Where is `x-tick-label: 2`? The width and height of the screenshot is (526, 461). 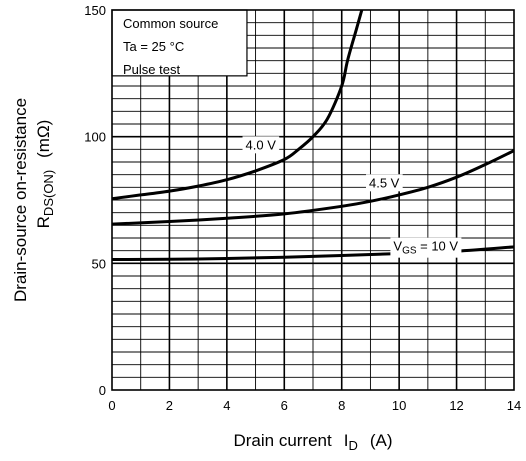 x-tick-label: 2 is located at coordinates (169, 405).